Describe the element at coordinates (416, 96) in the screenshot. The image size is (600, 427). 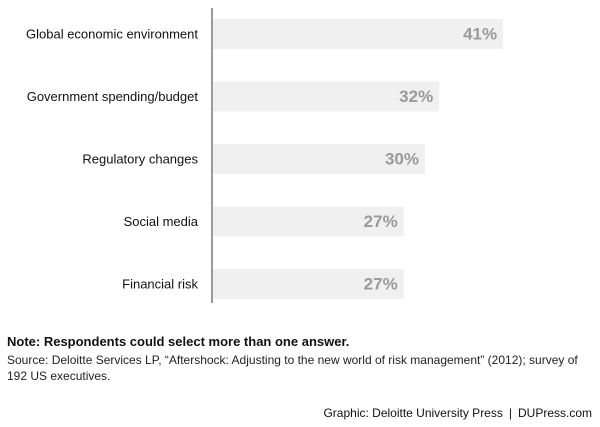
I see `value-label-government-spending-budget: 32%` at that location.